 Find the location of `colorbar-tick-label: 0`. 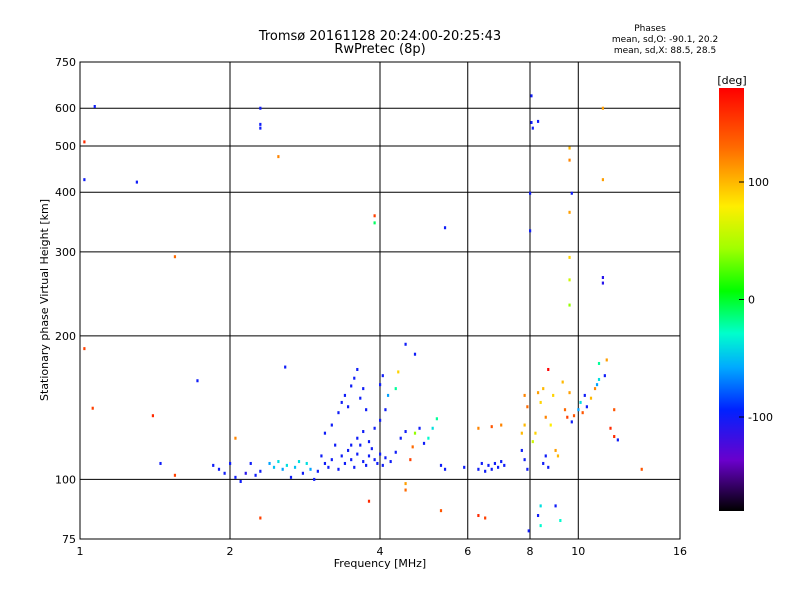

colorbar-tick-label: 0 is located at coordinates (751, 300).